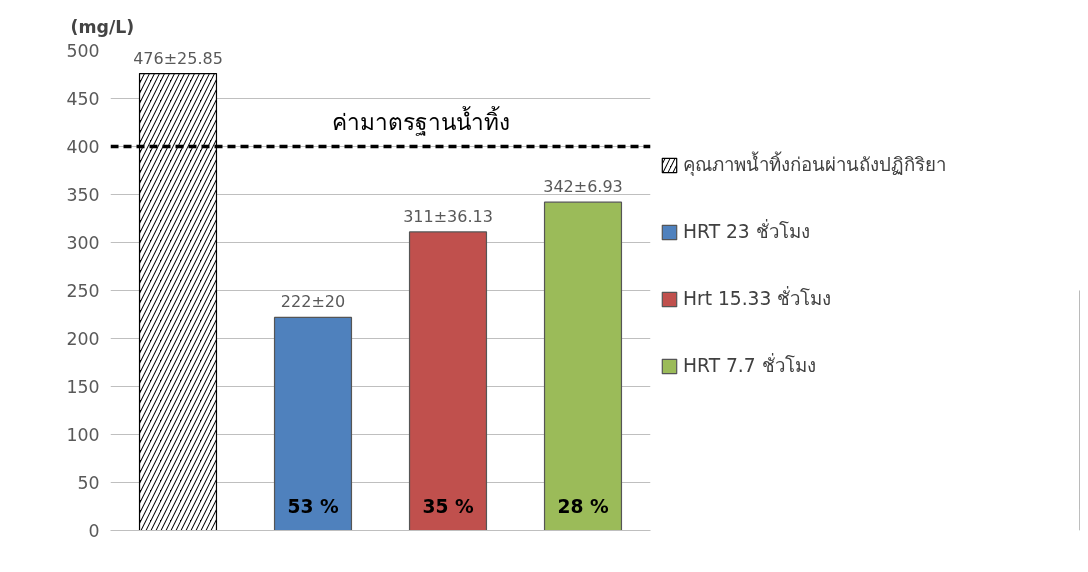  What do you see at coordinates (83, 195) in the screenshot?
I see `y-tick-label: 350` at bounding box center [83, 195].